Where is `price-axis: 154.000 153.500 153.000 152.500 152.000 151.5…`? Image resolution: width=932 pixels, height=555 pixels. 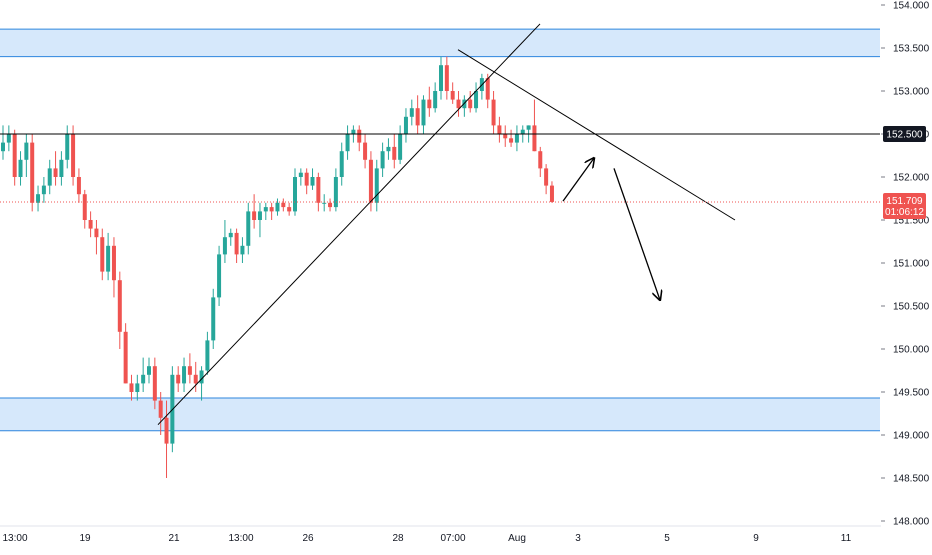
price-axis: 154.000 153.500 153.000 152.500 152.000 151.5… is located at coordinates (906, 275).